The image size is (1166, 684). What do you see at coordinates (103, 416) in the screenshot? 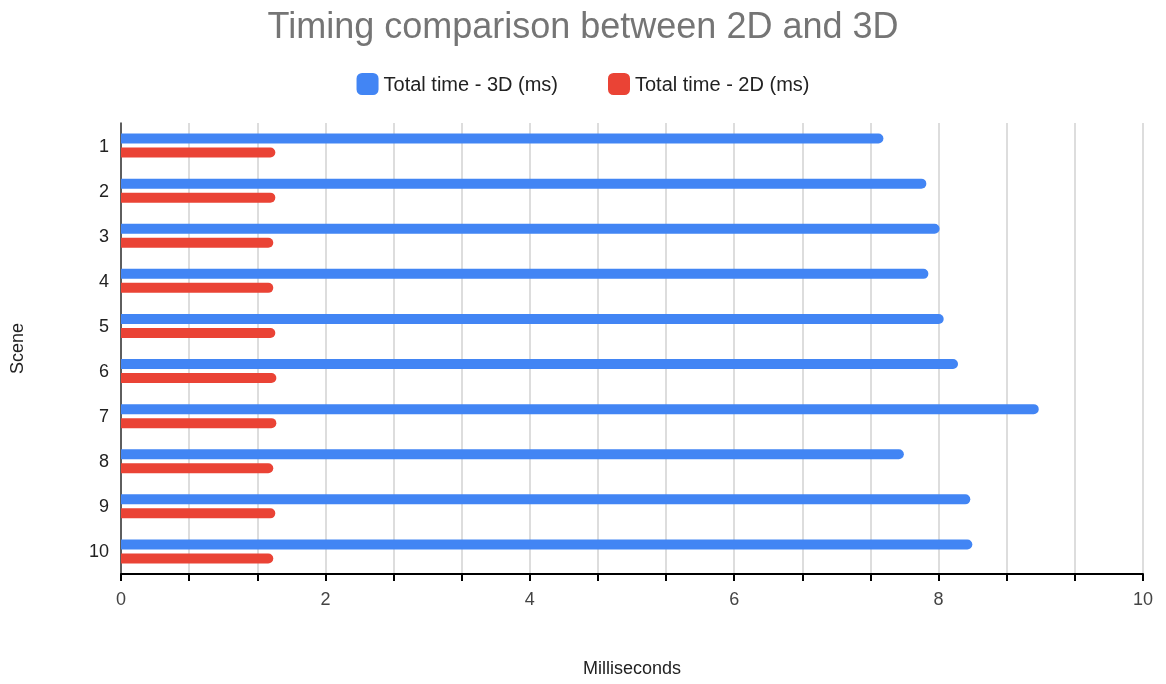
I see `y-tick-label: 7` at bounding box center [103, 416].